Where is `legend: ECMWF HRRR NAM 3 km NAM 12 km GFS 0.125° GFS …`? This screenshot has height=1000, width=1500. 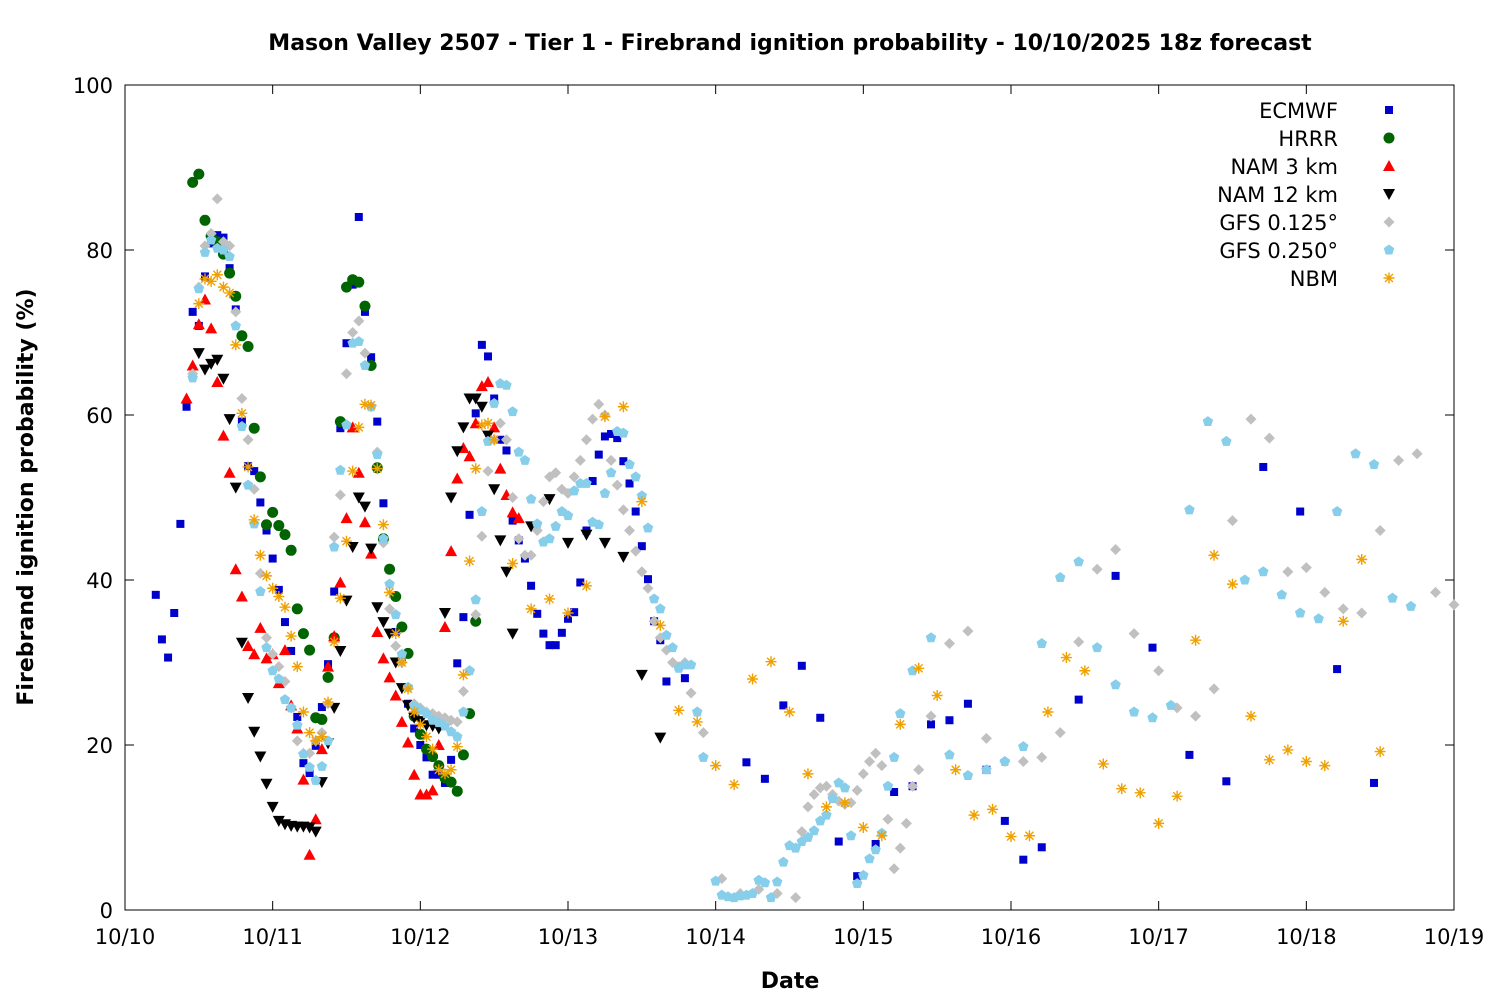
legend: ECMWF HRRR NAM 3 km NAM 12 km GFS 0.125° GFS … is located at coordinates (1306, 195).